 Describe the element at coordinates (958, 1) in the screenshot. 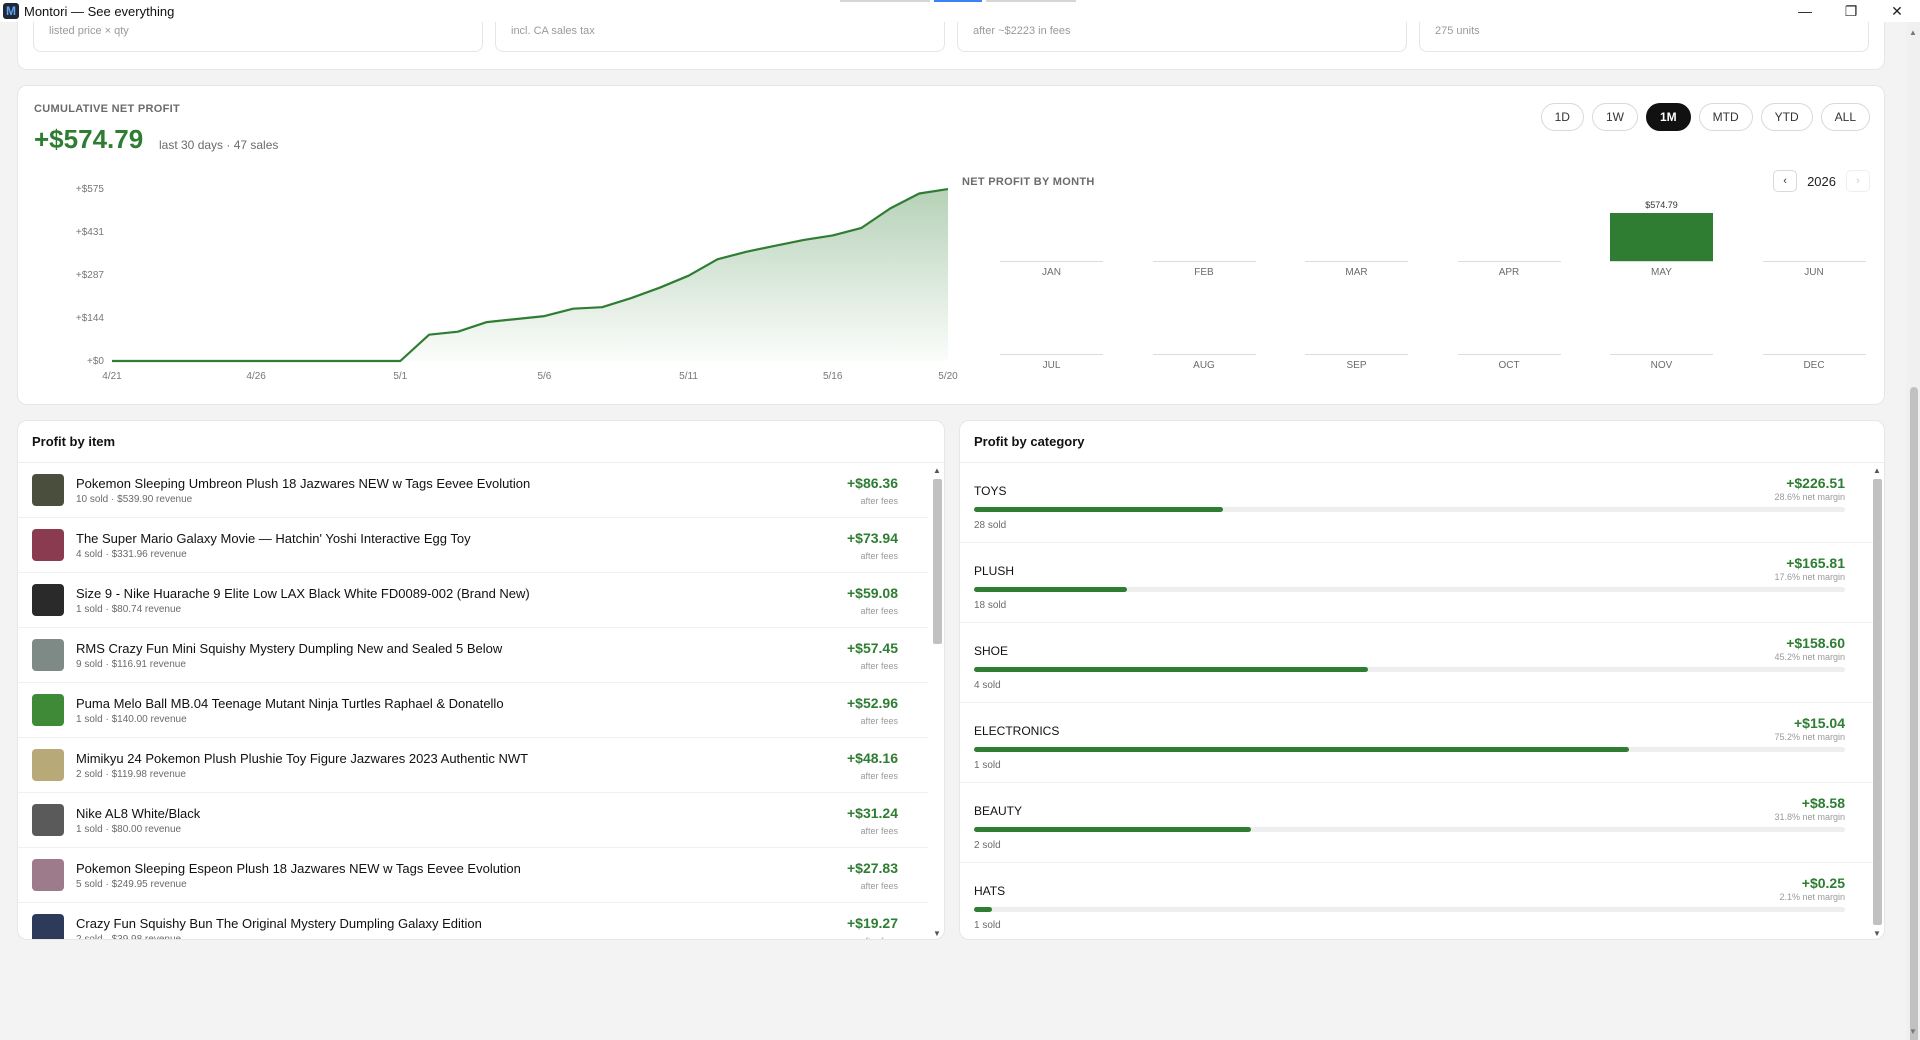

I see `tab-indicator-active` at that location.